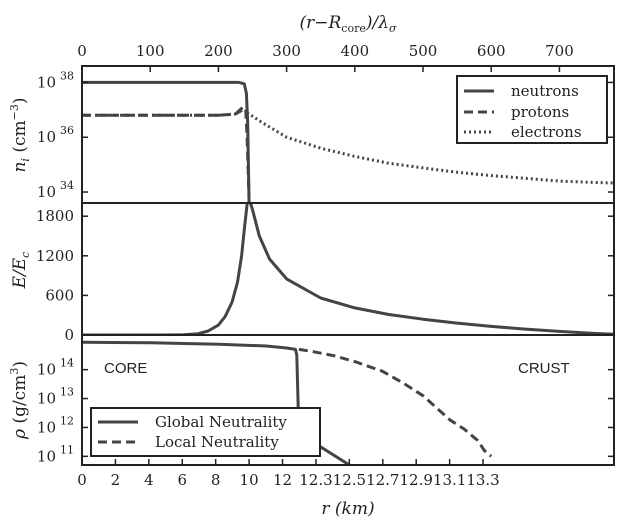 This screenshot has width=623, height=525. What do you see at coordinates (46, 427) in the screenshot?
I see `bottom-ytick-12: 10` at bounding box center [46, 427].